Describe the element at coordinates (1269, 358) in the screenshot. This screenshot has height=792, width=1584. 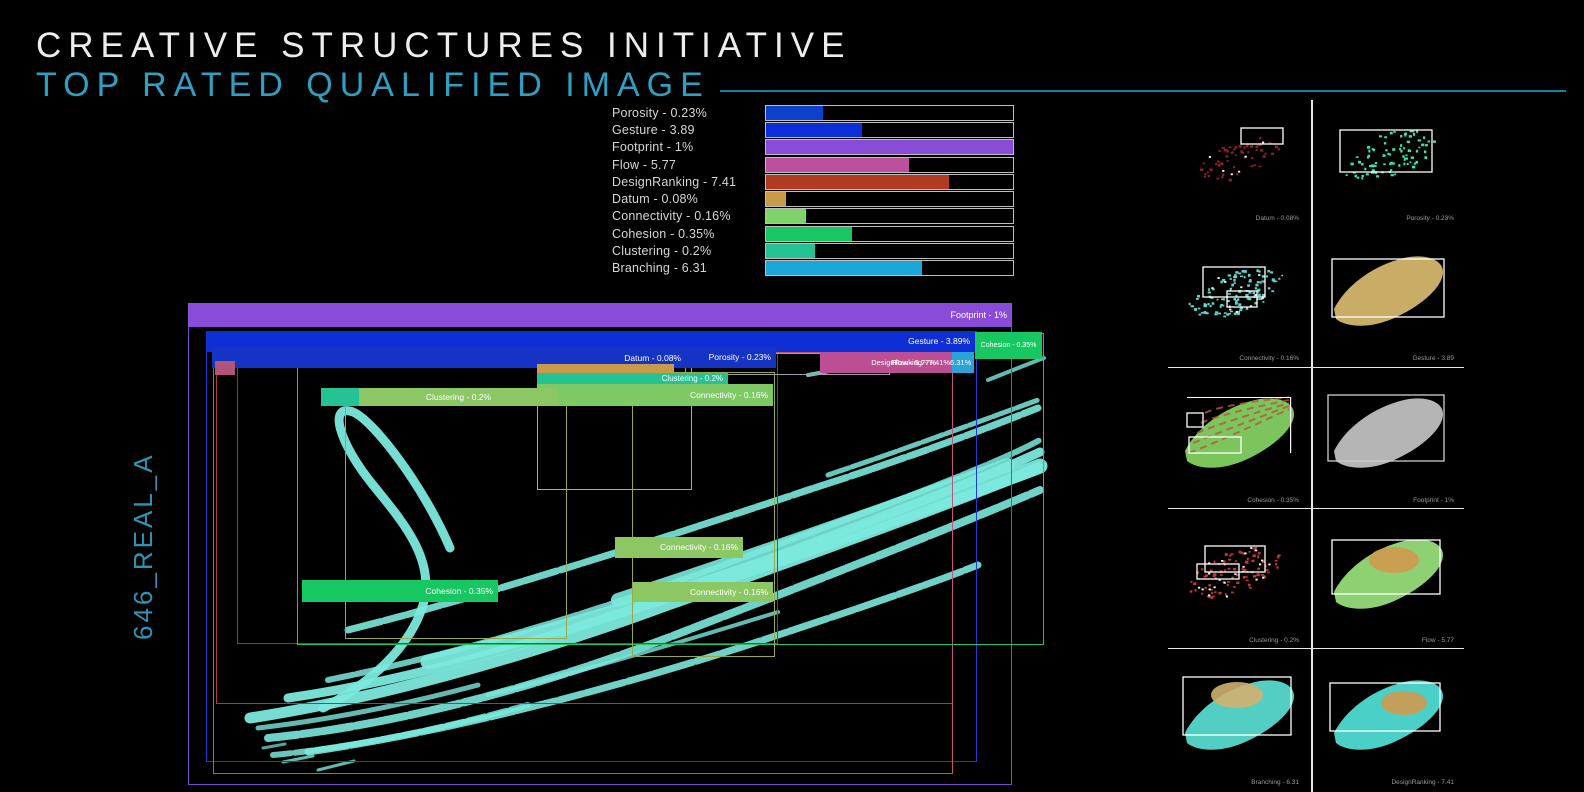
I see `thumbnail-label-connectivity: Connectivity - 0.16%` at that location.